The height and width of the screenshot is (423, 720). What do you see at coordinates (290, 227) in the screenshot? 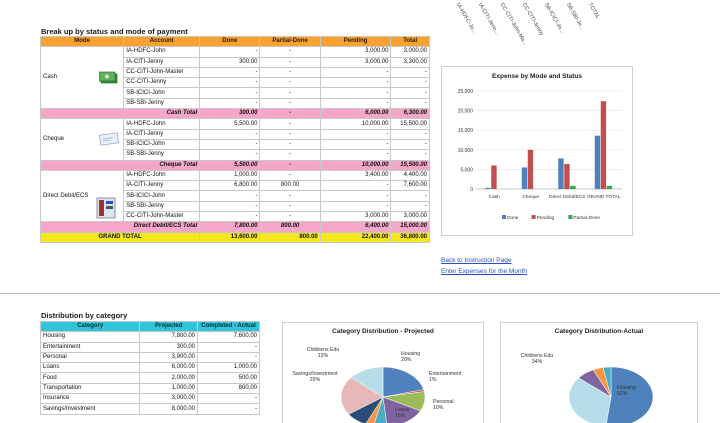
I see `subtotal-partial: 800.00` at bounding box center [290, 227].